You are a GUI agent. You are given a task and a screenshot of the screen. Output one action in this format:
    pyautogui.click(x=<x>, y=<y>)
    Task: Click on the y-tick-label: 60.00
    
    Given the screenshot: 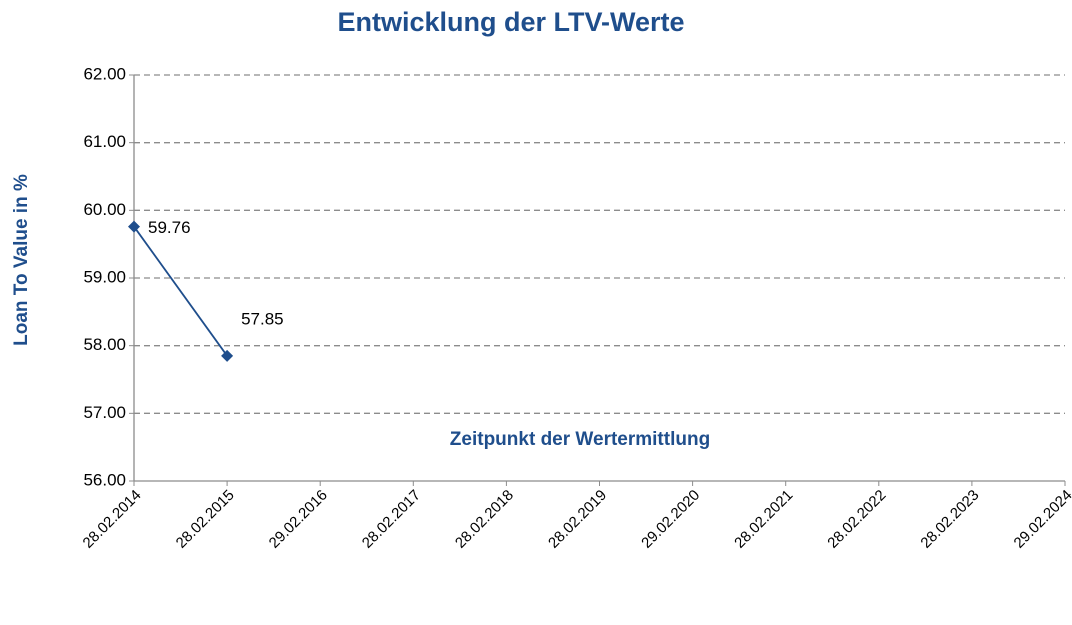 What is the action you would take?
    pyautogui.click(x=104, y=209)
    